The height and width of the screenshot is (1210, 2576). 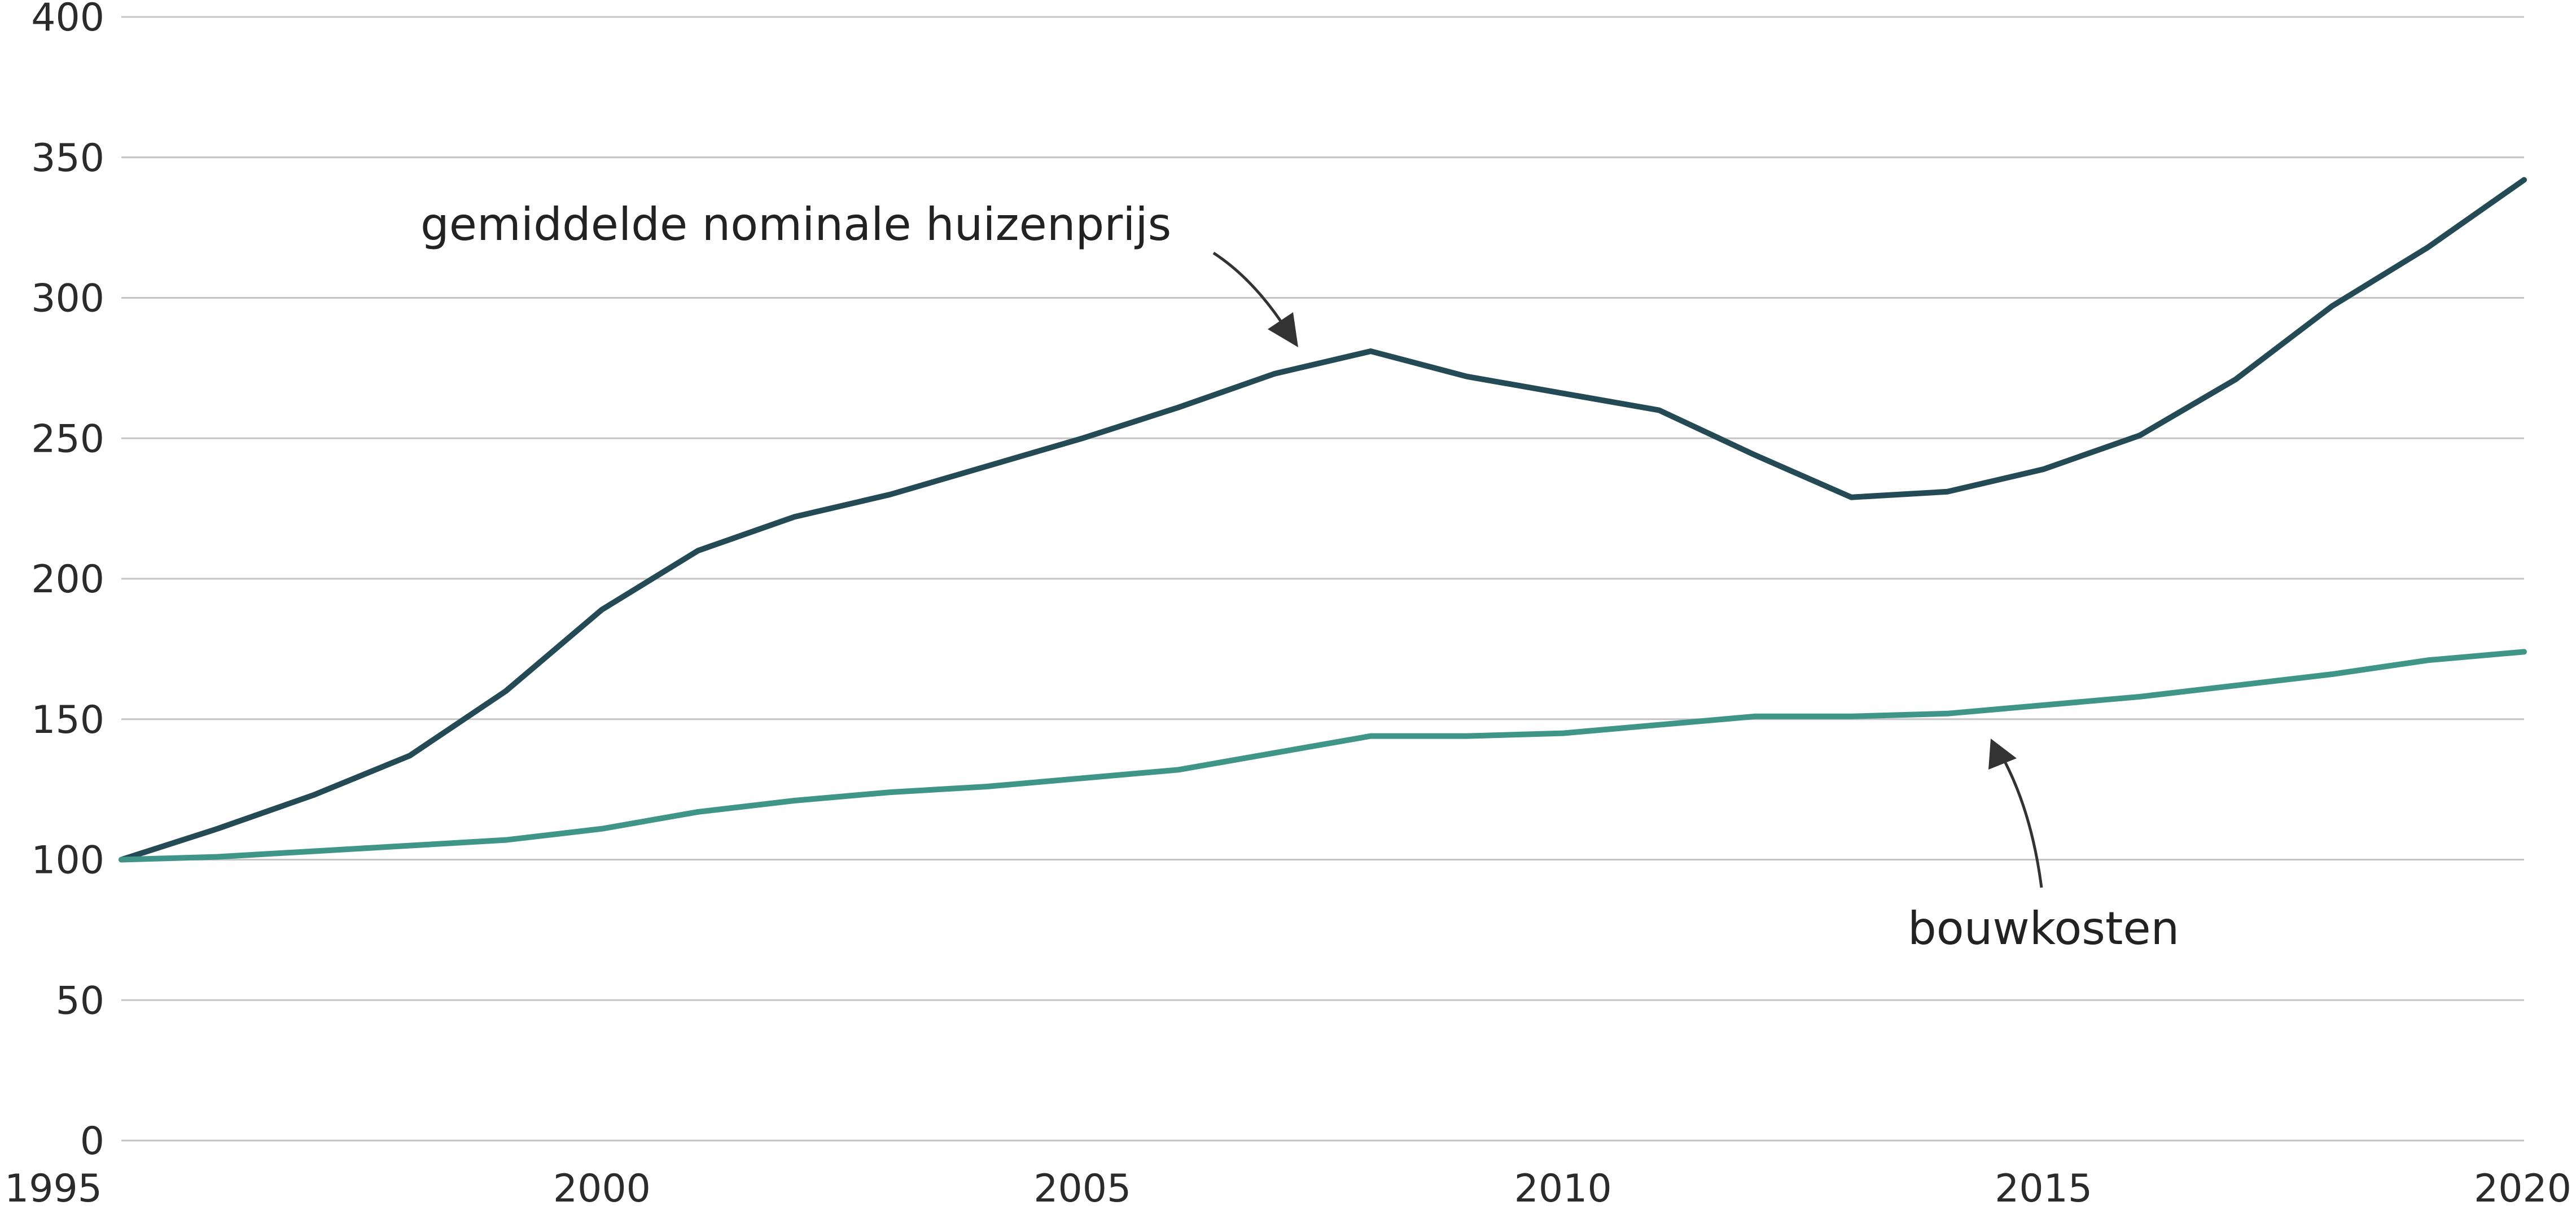 I want to click on y-tick-label: 150, so click(x=67, y=720).